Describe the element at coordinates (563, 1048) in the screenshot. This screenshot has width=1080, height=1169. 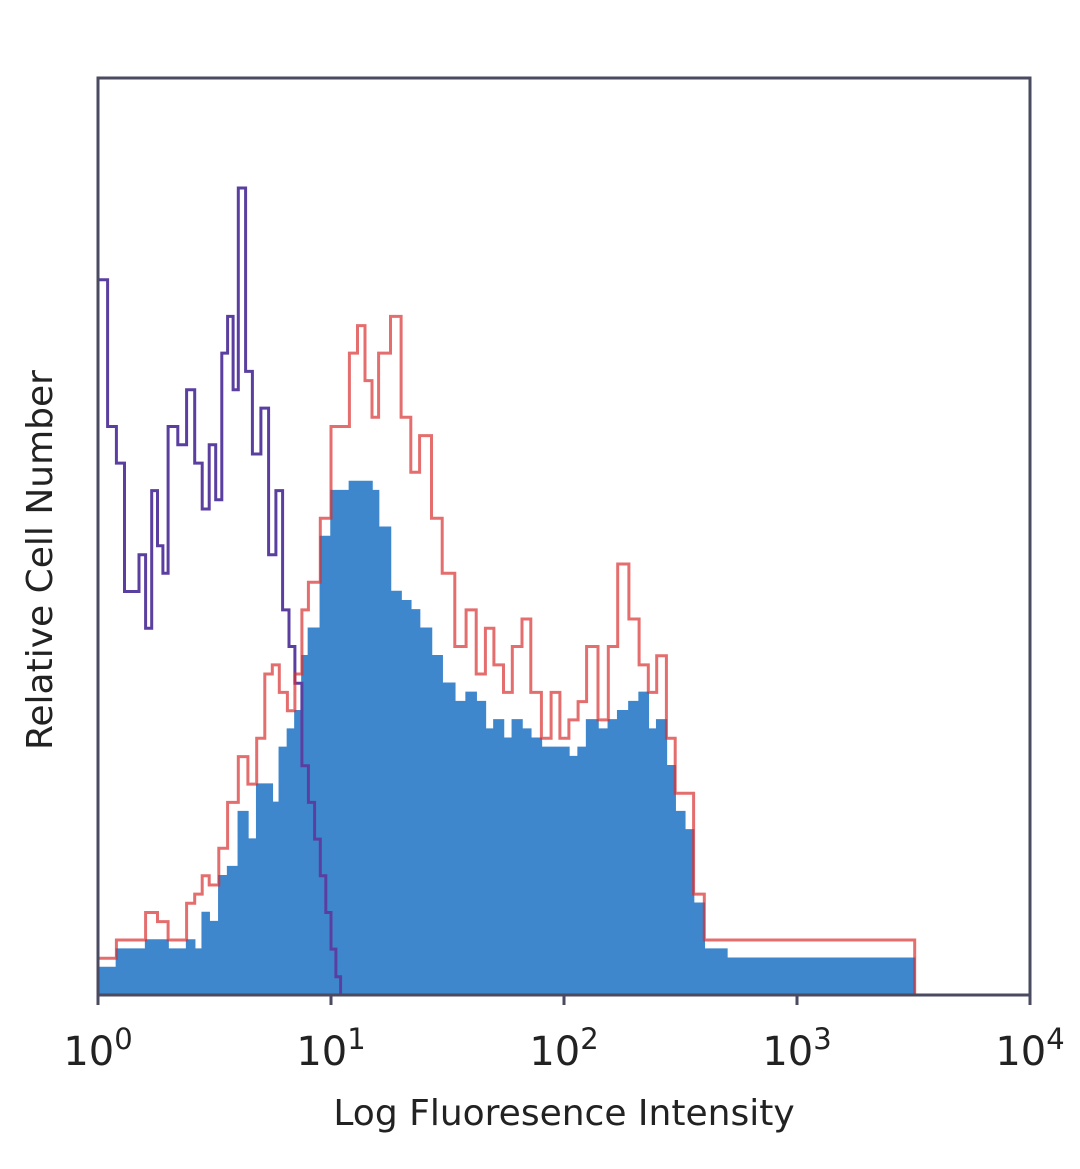
I see `x-tick-label: 10²` at that location.